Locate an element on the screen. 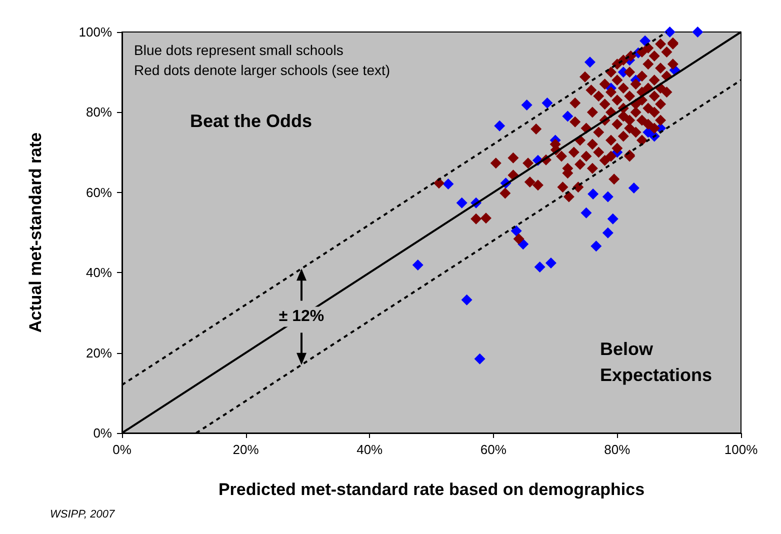  y-tick-label: 80% is located at coordinates (99, 112).